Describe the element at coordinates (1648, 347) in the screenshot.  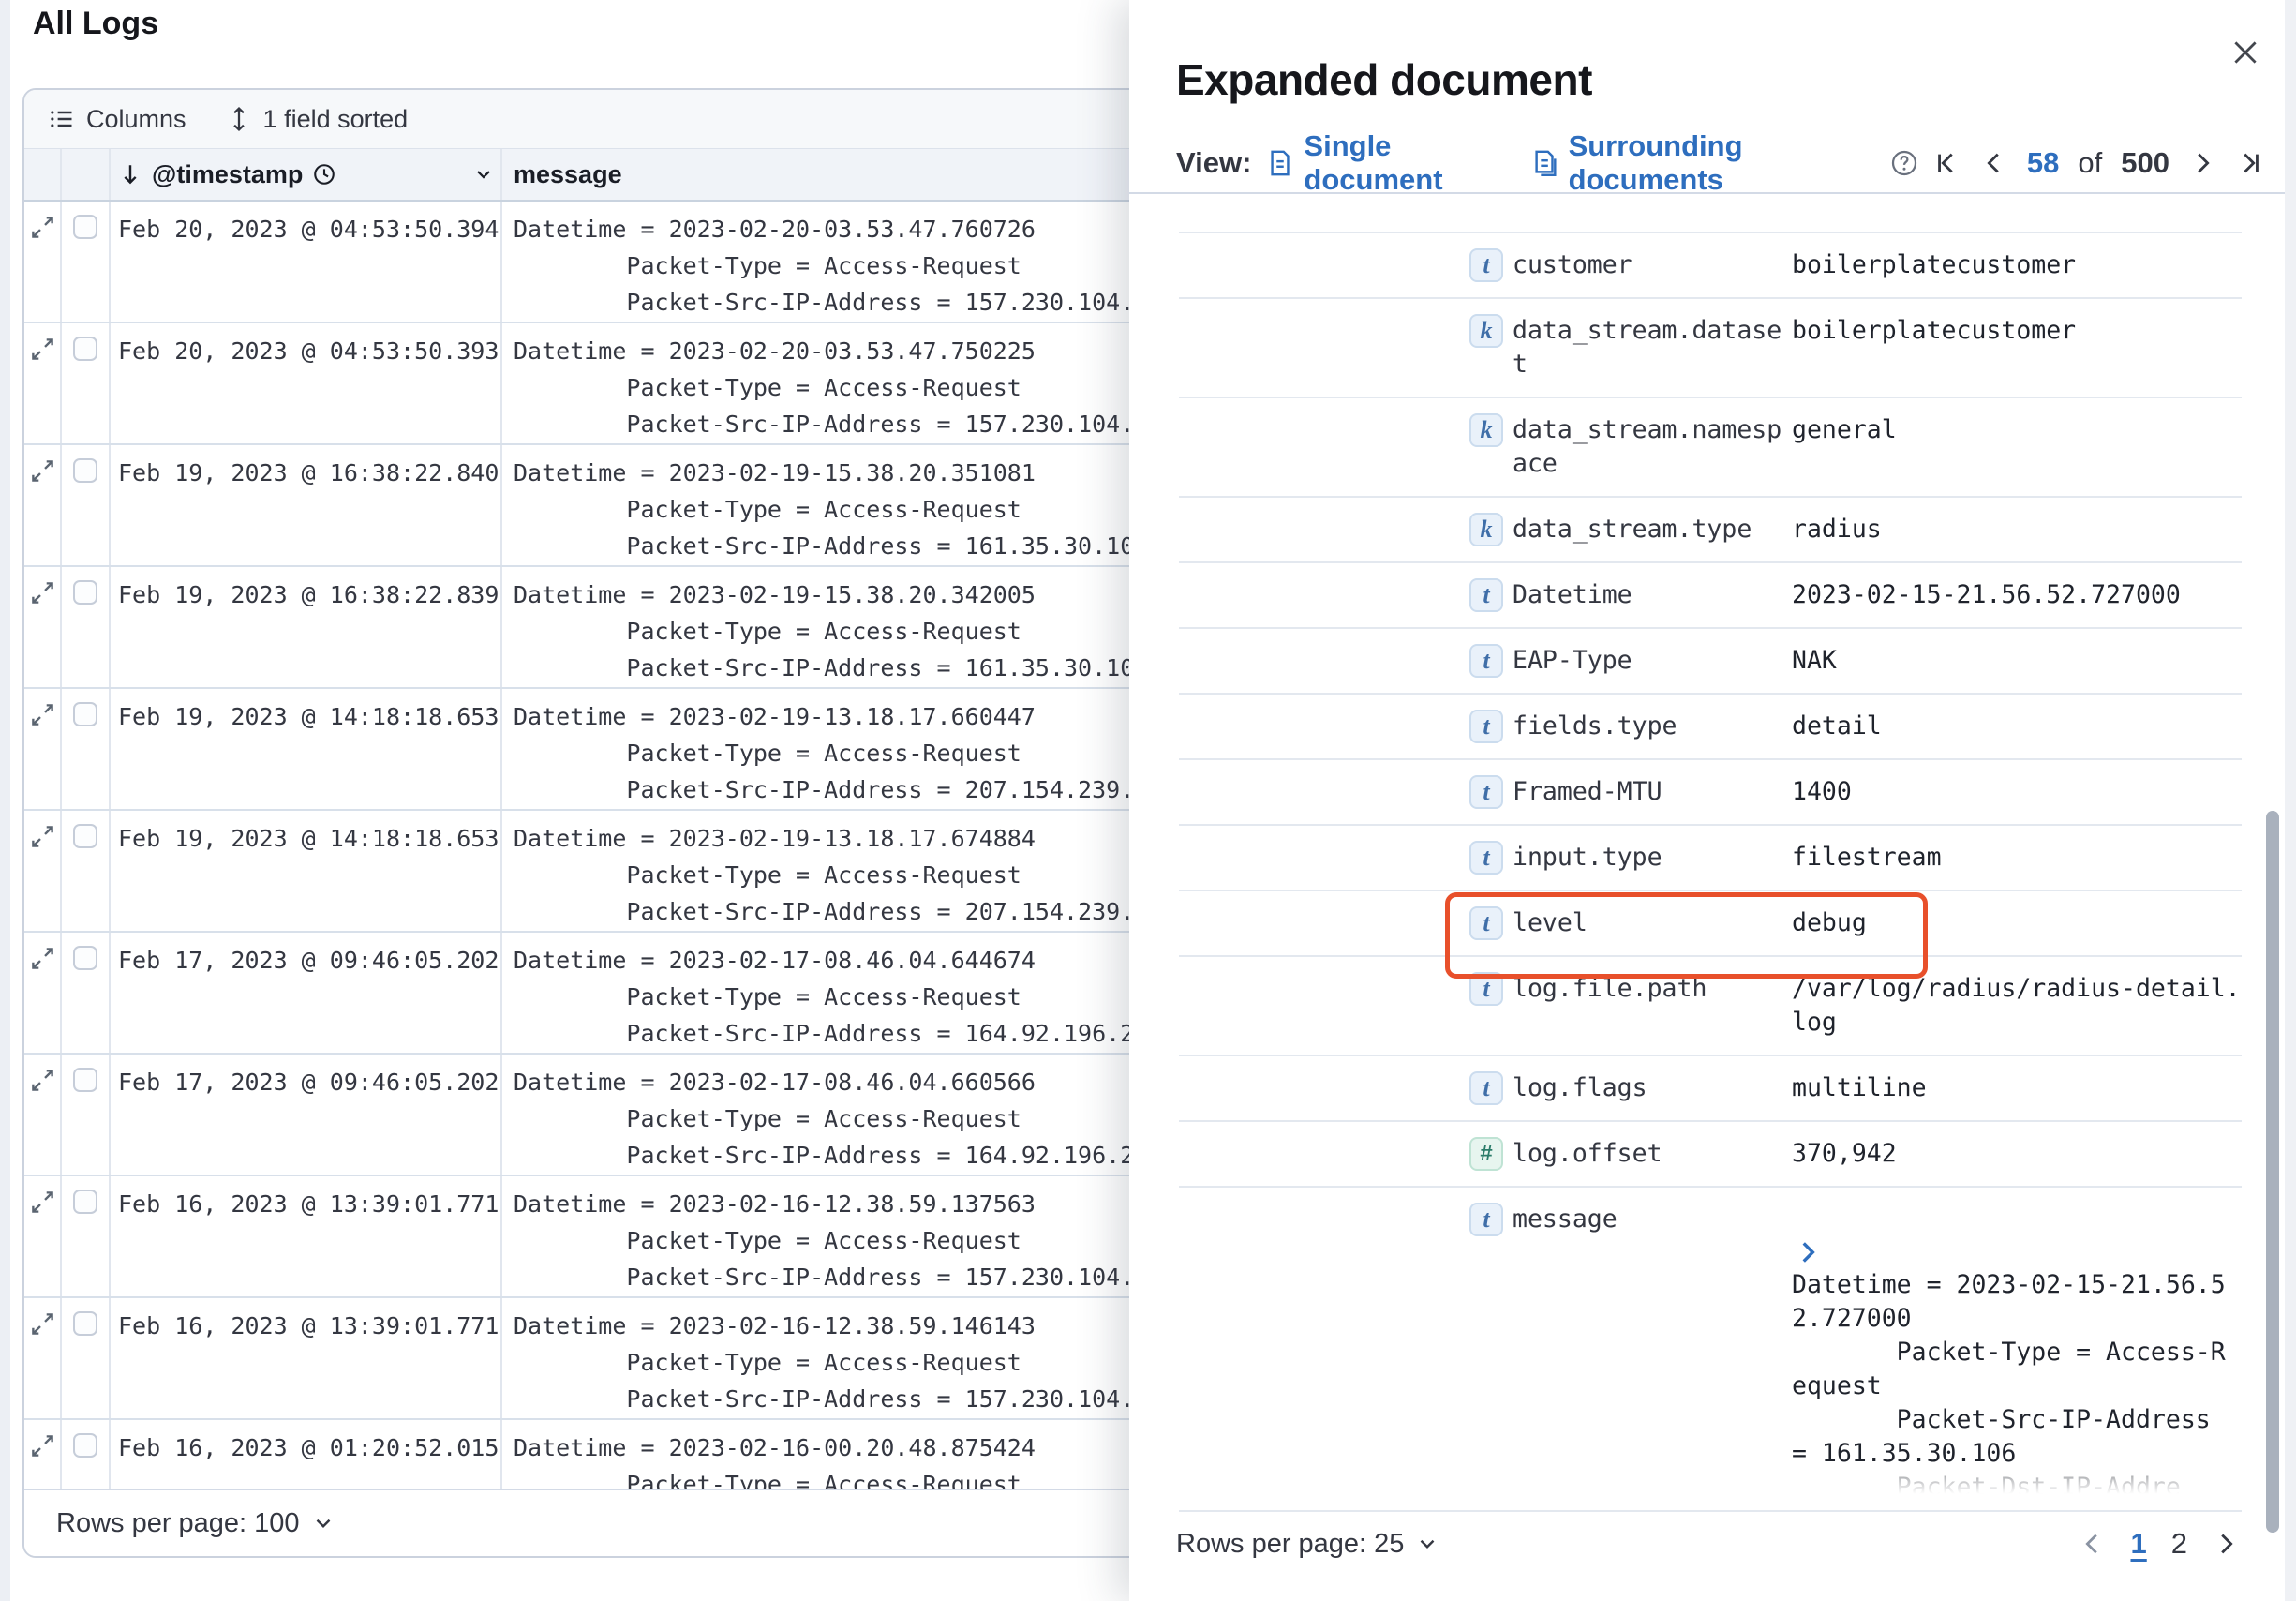
I see `field-name: data_stream.dataset` at that location.